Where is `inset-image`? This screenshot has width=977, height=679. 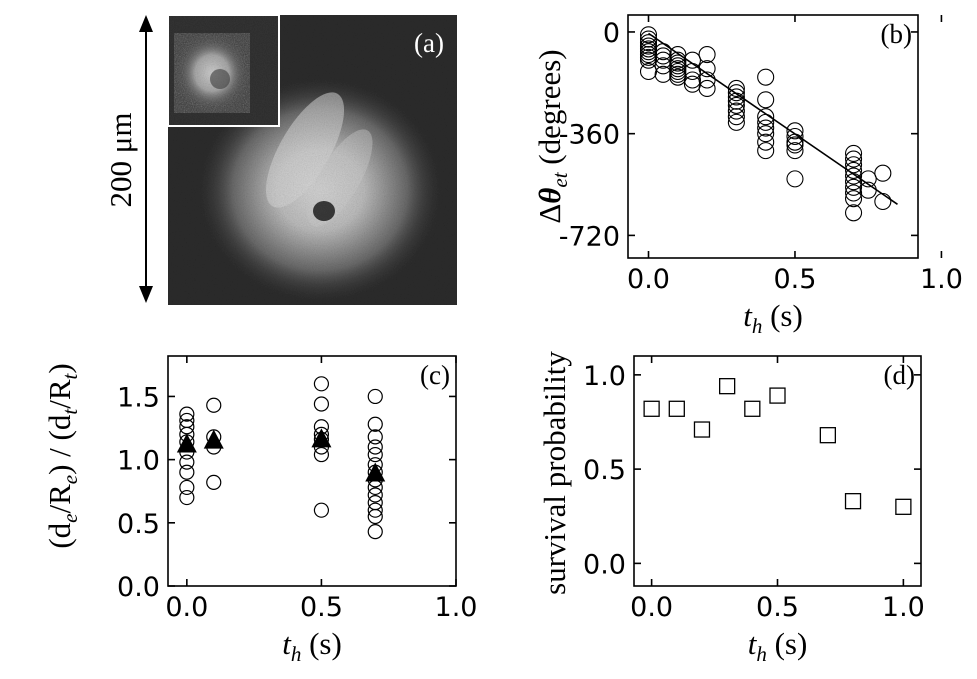
inset-image is located at coordinates (223, 70).